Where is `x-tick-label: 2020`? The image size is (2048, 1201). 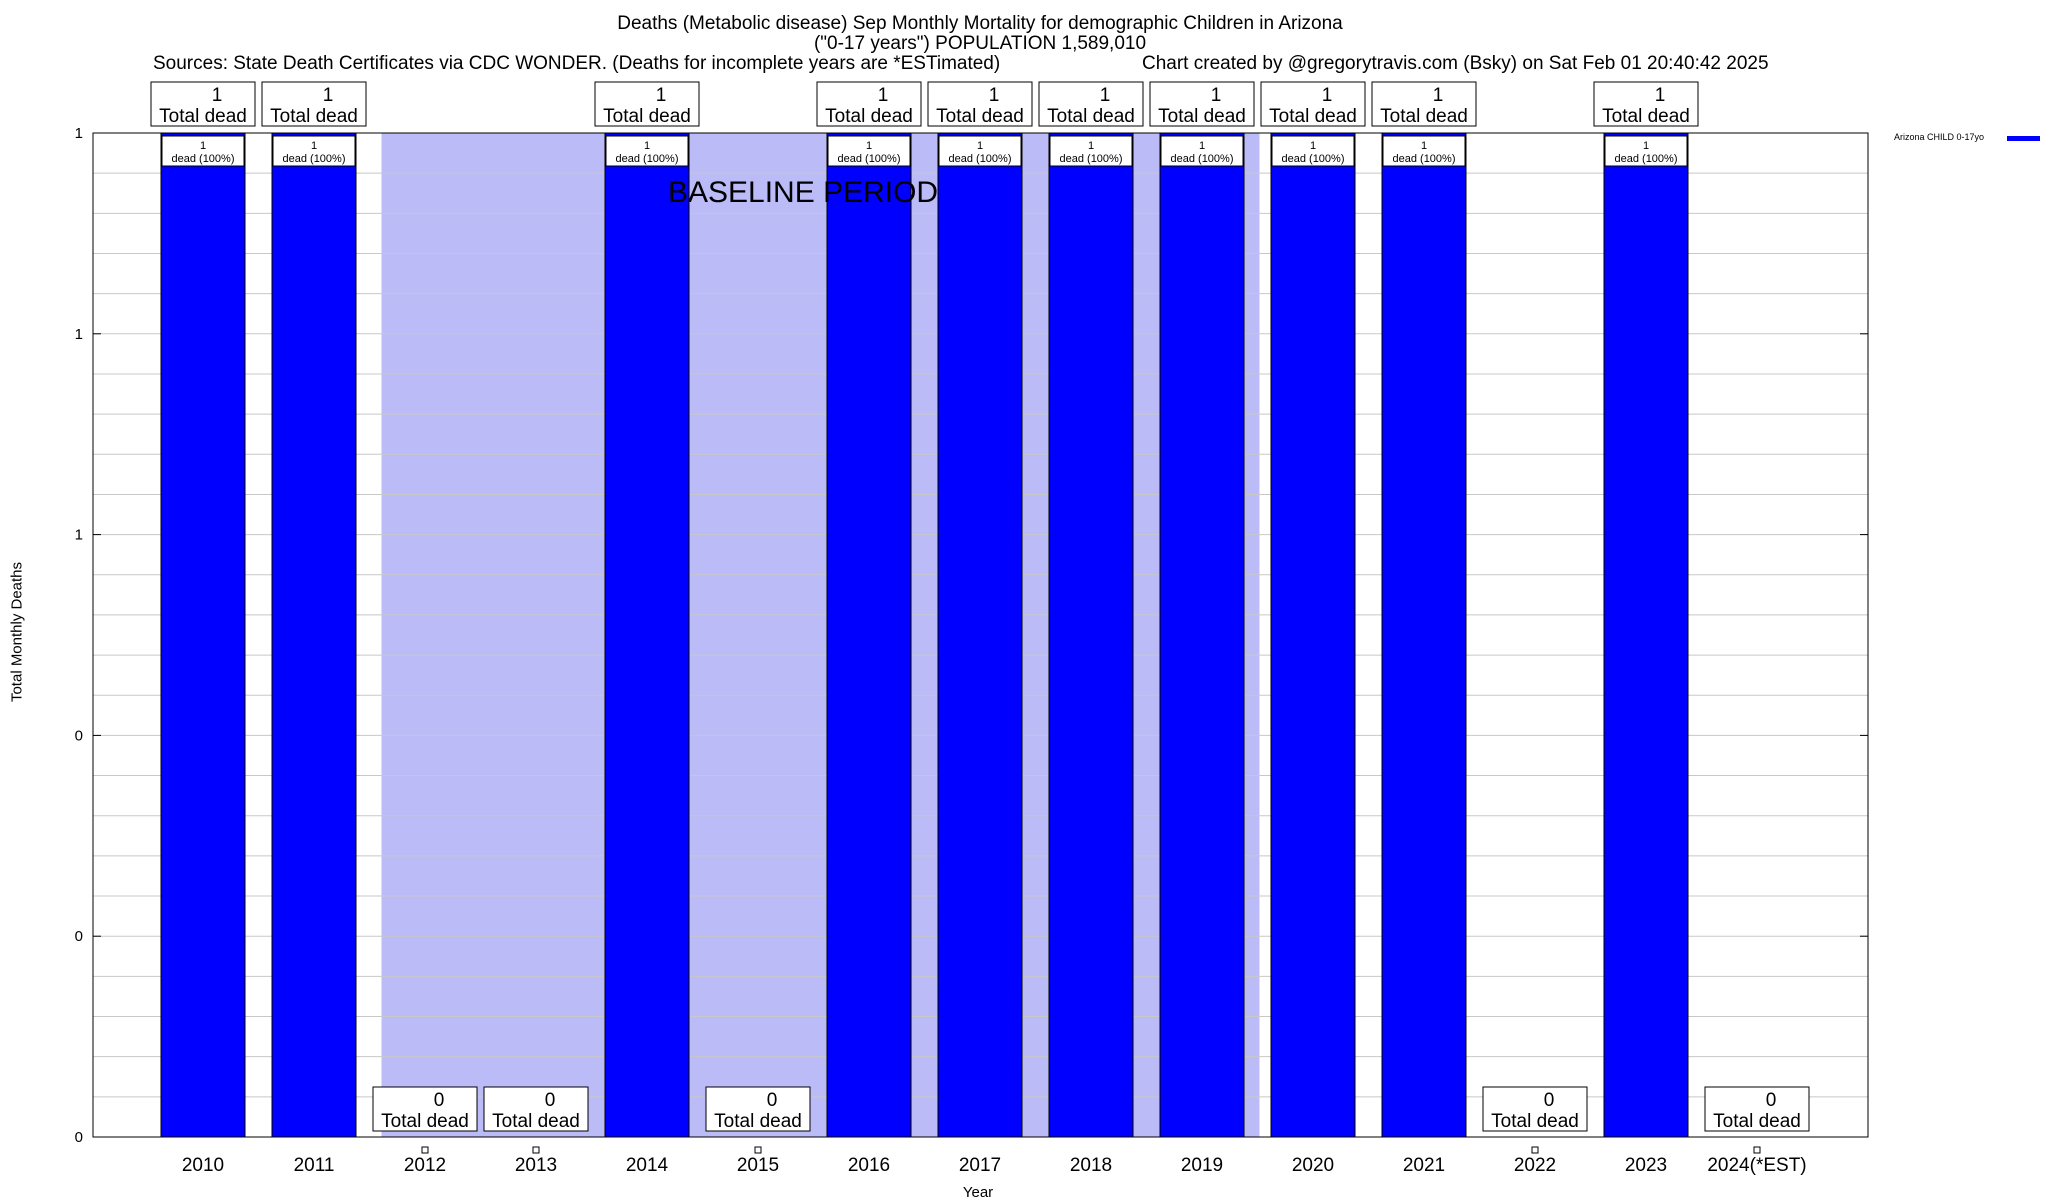
x-tick-label: 2020 is located at coordinates (1313, 1165).